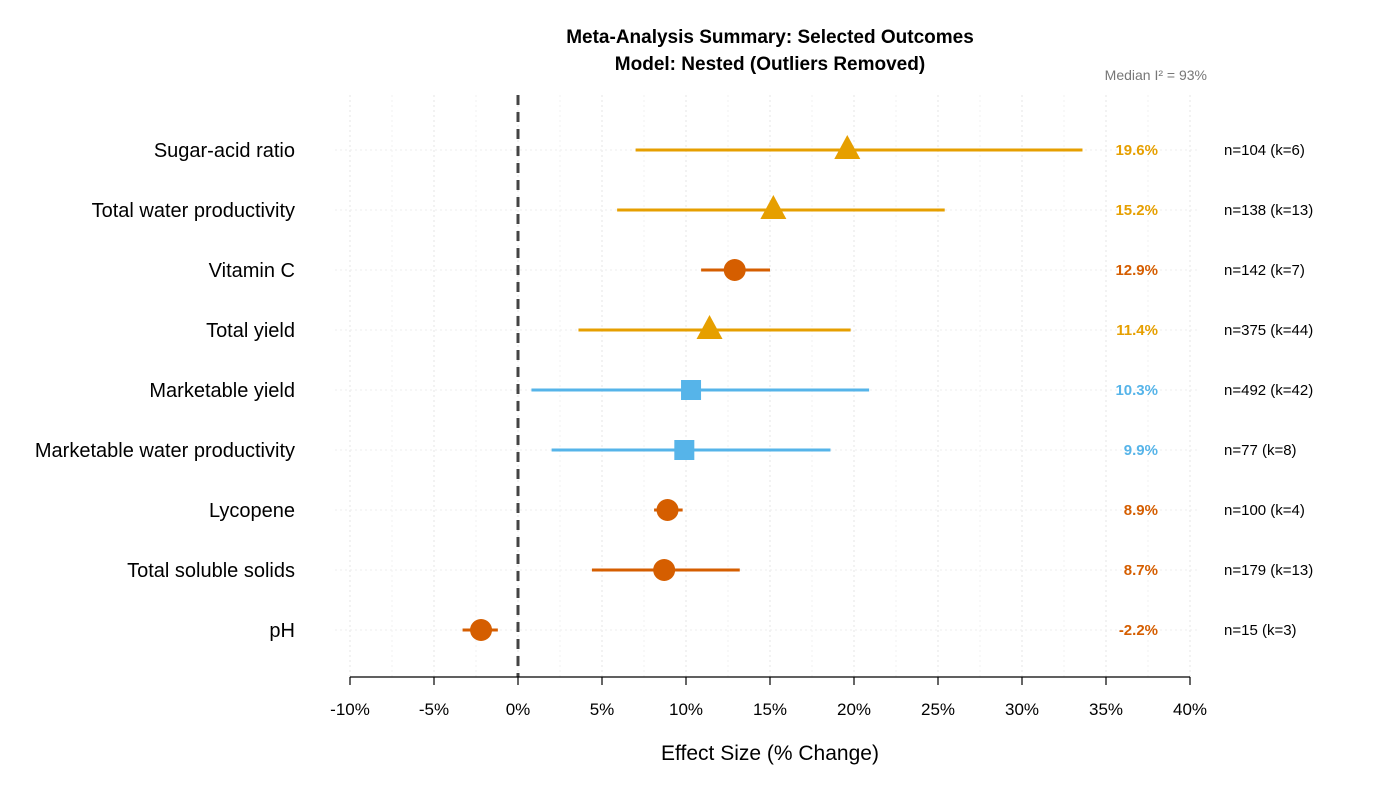 The width and height of the screenshot is (1400, 800). I want to click on x-axis-title: Effect Size (% Change), so click(770, 753).